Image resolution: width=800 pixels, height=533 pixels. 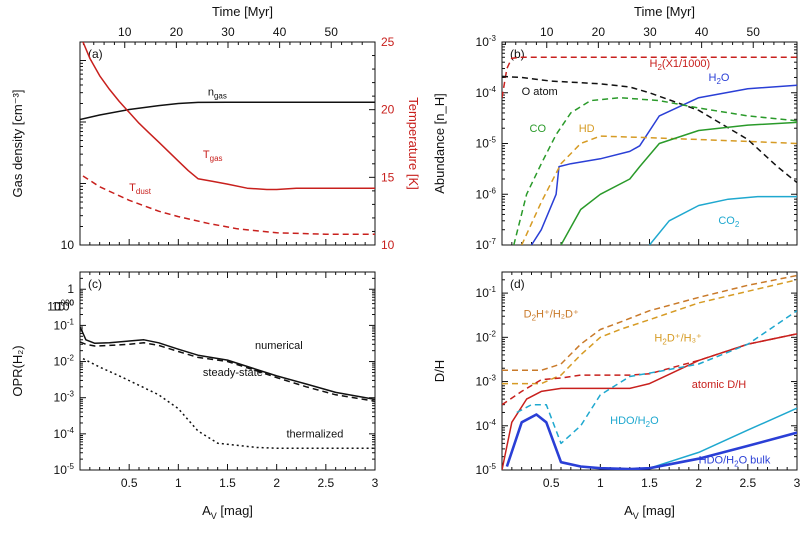 I want to click on series-line-o-atom, so click(x=649, y=129).